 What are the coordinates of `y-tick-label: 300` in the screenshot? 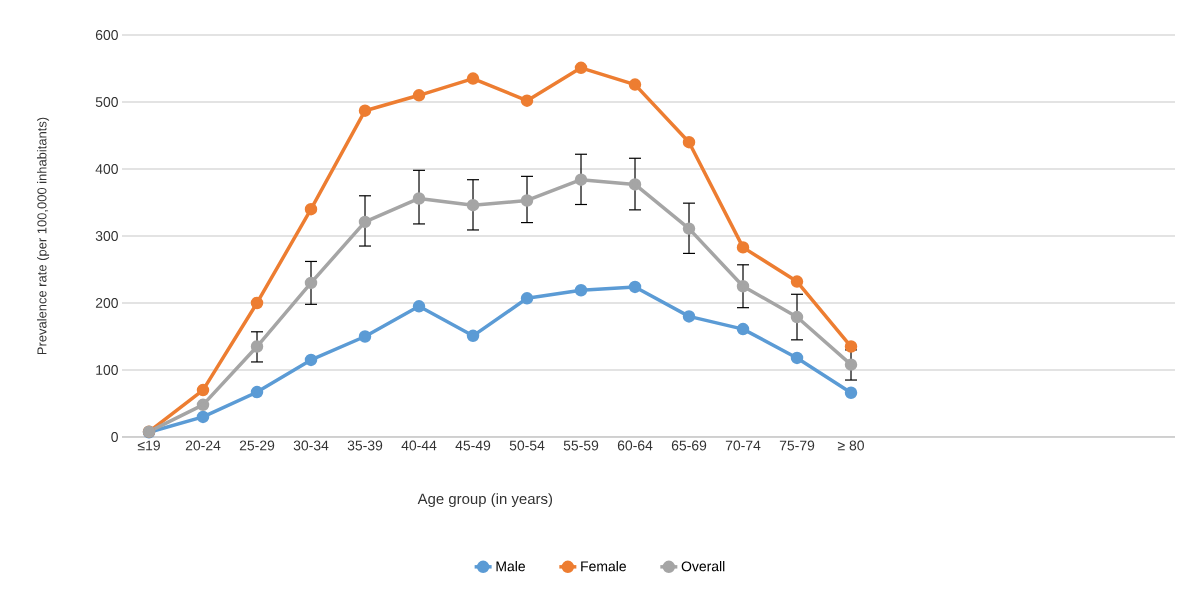 It's located at (106, 236).